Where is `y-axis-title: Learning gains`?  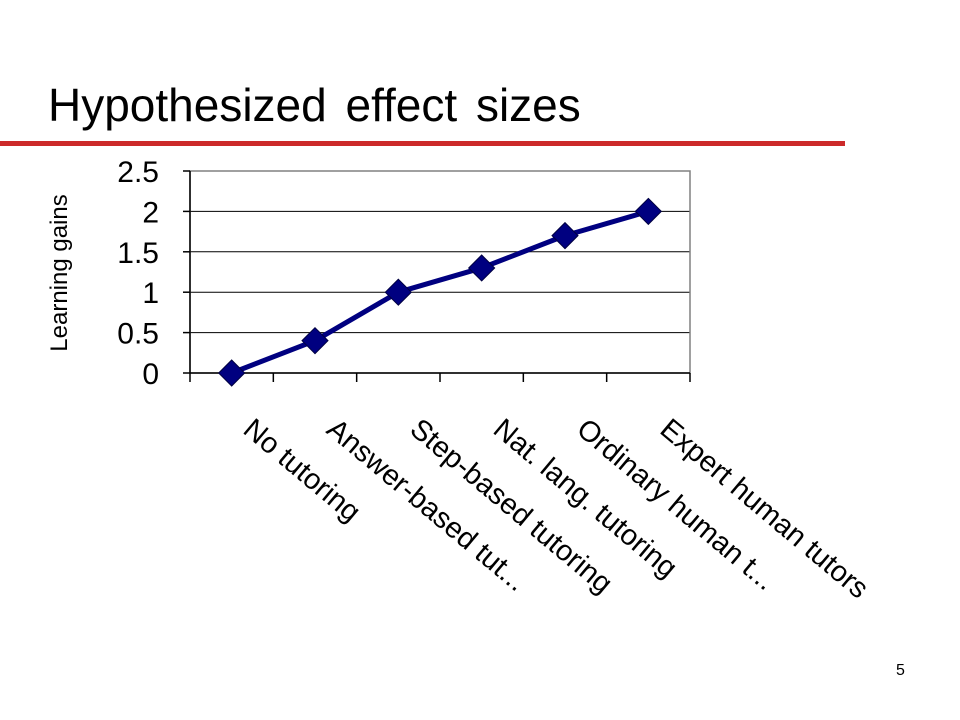
y-axis-title: Learning gains is located at coordinates (59, 272).